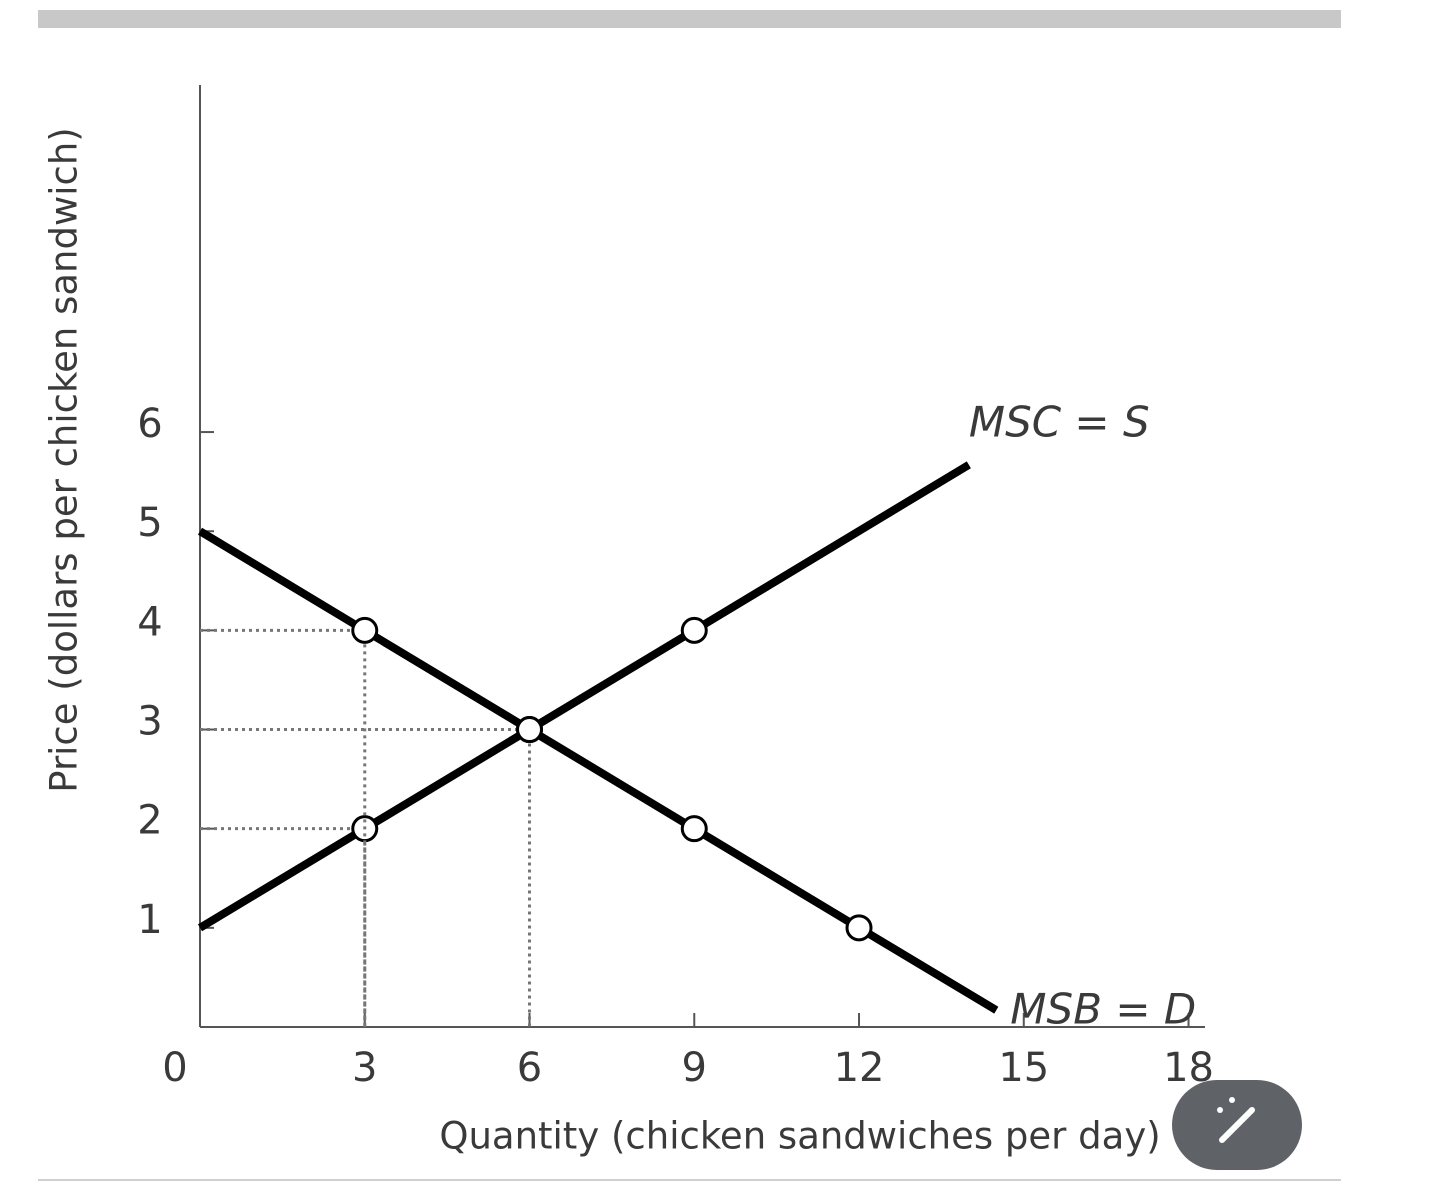  I want to click on series-label: MSB = D, so click(1103, 1009).